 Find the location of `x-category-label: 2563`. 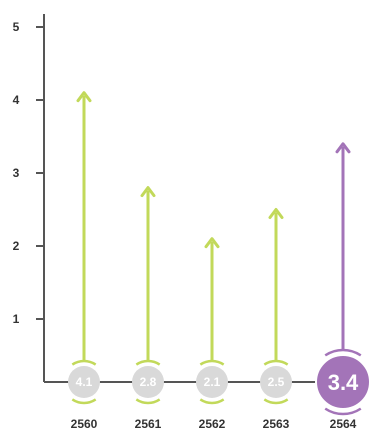

x-category-label: 2563 is located at coordinates (276, 424).